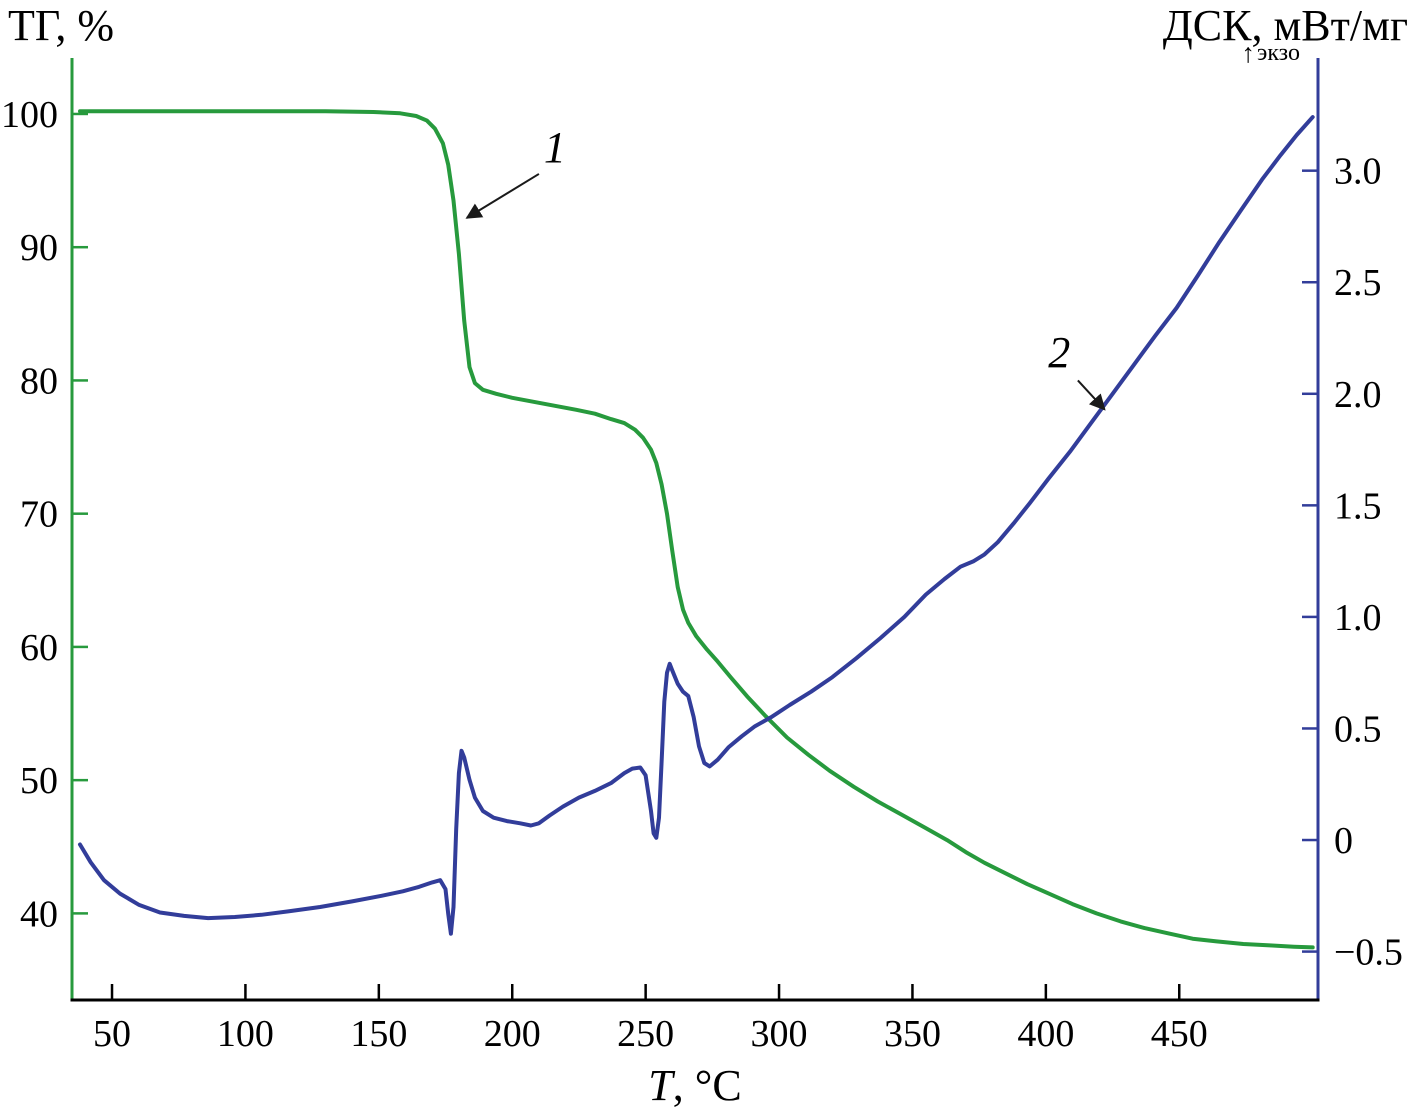 The image size is (1416, 1120). I want to click on x-tick-label: 200, so click(512, 1034).